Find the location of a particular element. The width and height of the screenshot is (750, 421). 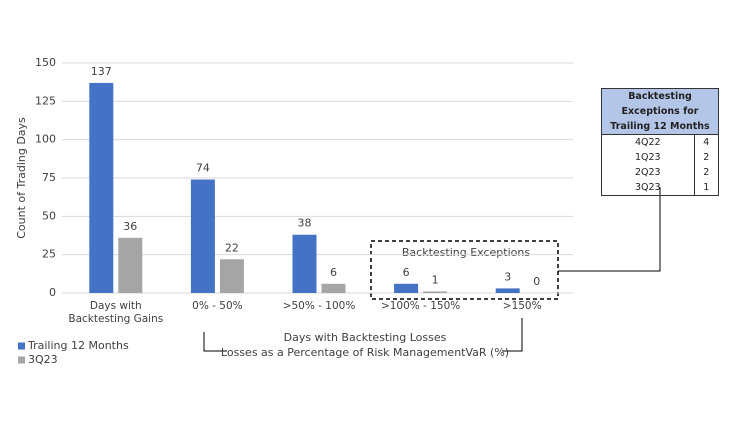

exceptions-box is located at coordinates (464, 270).